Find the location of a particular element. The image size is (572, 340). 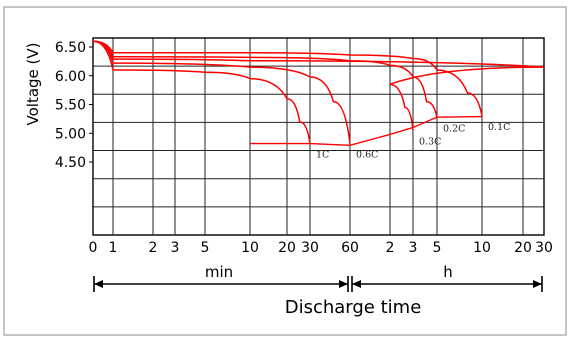

y-axis-label: Voltage (V) is located at coordinates (33, 84).